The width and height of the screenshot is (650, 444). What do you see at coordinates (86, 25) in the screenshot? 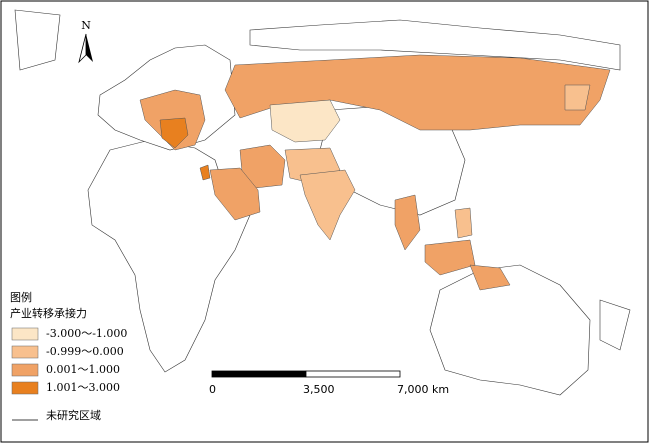
I see `north-label: N` at bounding box center [86, 25].